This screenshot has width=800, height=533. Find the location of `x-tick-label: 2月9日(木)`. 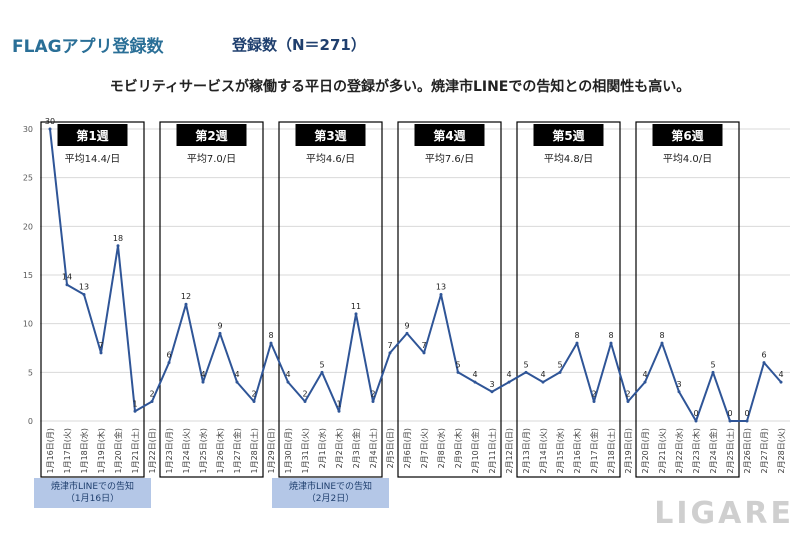

x-tick-label: 2月9日(木) is located at coordinates (458, 448).